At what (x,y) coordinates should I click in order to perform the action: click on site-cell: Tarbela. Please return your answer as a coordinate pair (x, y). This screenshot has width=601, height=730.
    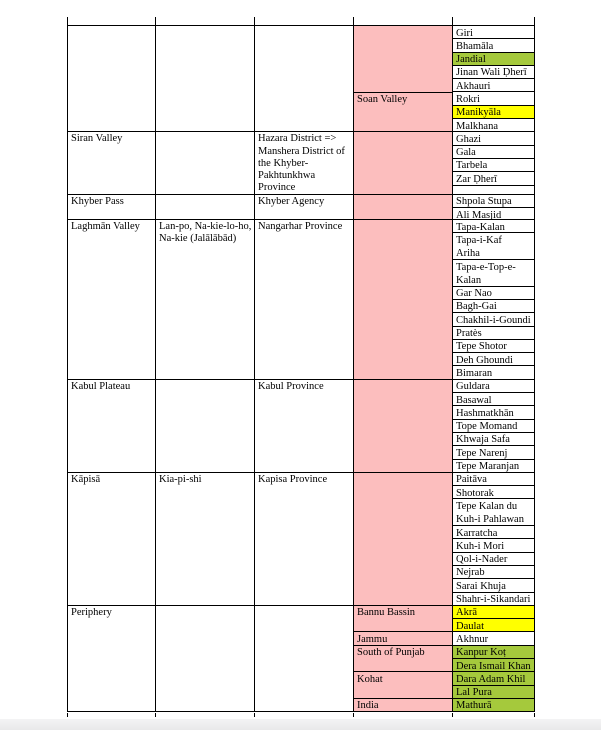
    Looking at the image, I should click on (494, 165).